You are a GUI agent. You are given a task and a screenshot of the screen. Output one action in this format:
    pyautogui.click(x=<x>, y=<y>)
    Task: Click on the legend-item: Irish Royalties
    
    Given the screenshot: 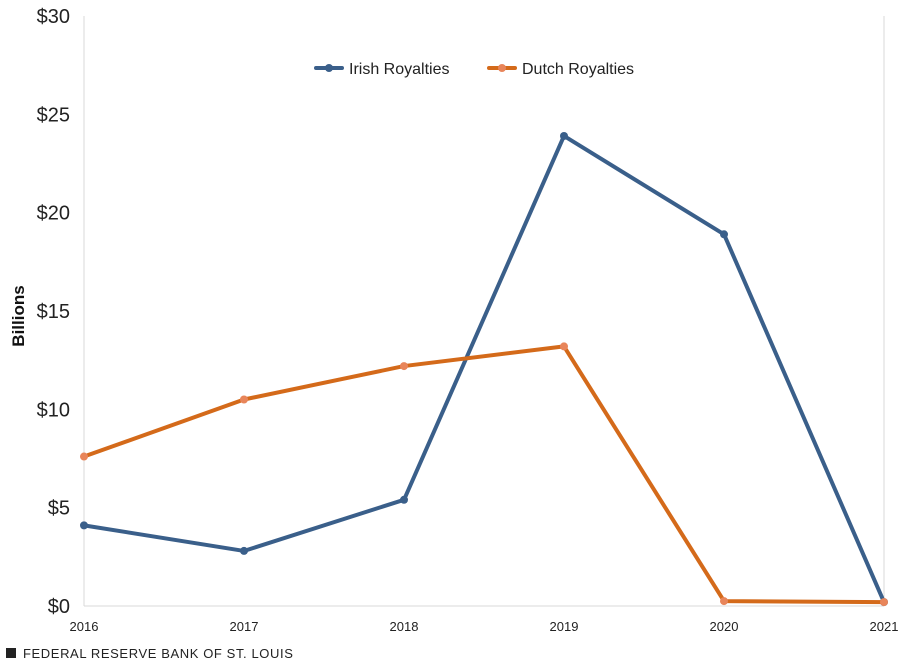 What is the action you would take?
    pyautogui.click(x=381, y=69)
    